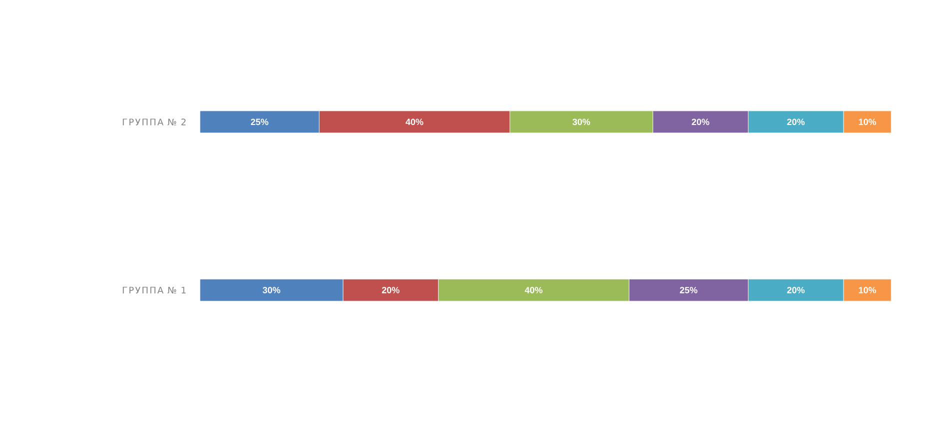 This screenshot has height=421, width=930. What do you see at coordinates (154, 290) in the screenshot?
I see `y-tick-label: ГРУППА № 1` at bounding box center [154, 290].